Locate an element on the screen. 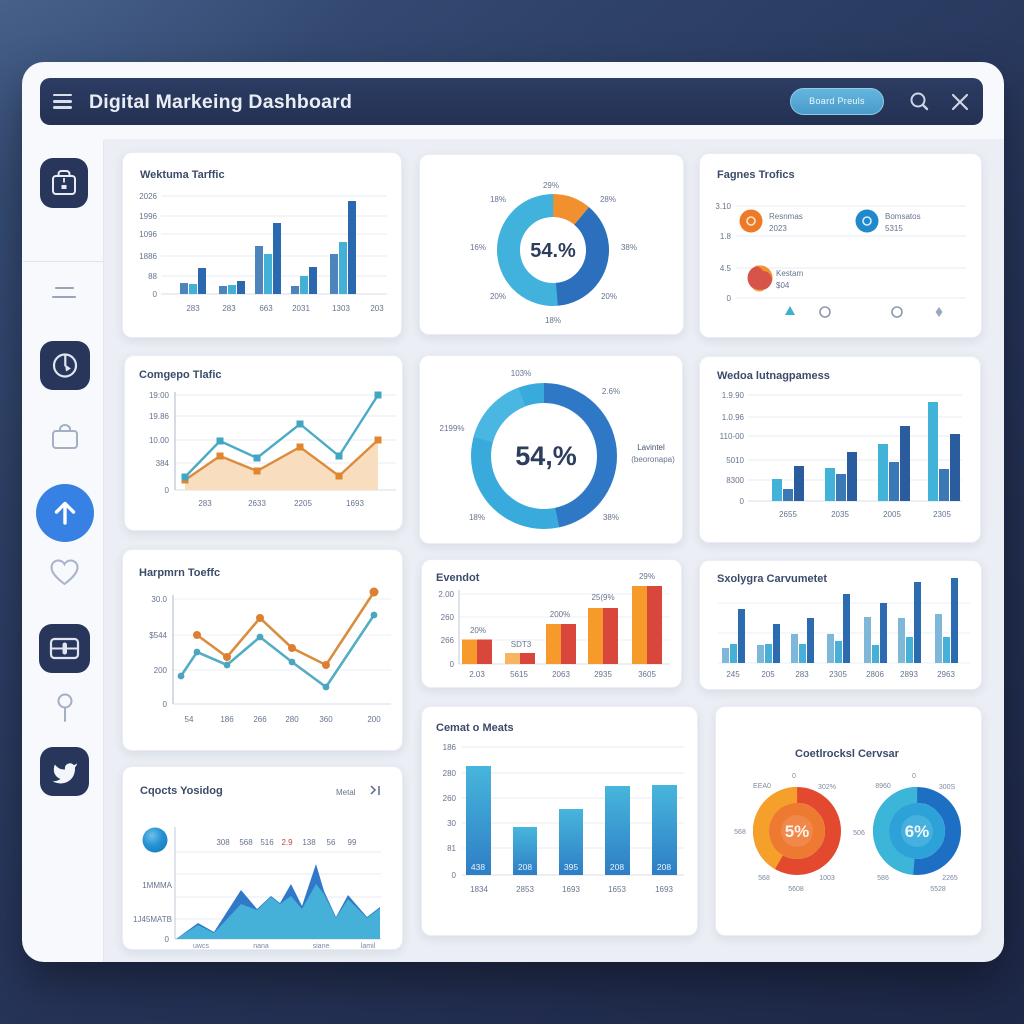  svg-text: Wedoa lutnagpamess is located at coordinates (773, 376).